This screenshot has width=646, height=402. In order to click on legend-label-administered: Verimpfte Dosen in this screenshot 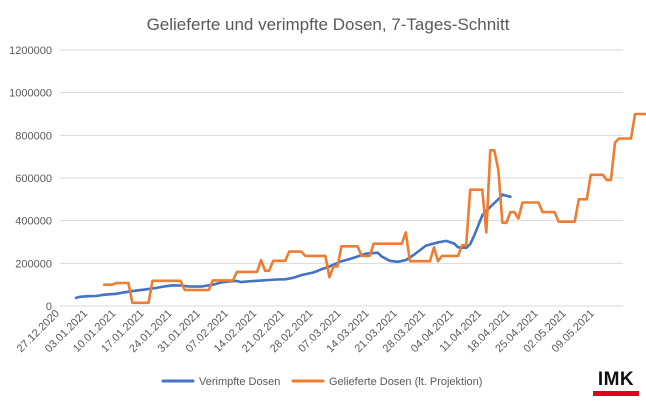, I will do `click(239, 382)`.